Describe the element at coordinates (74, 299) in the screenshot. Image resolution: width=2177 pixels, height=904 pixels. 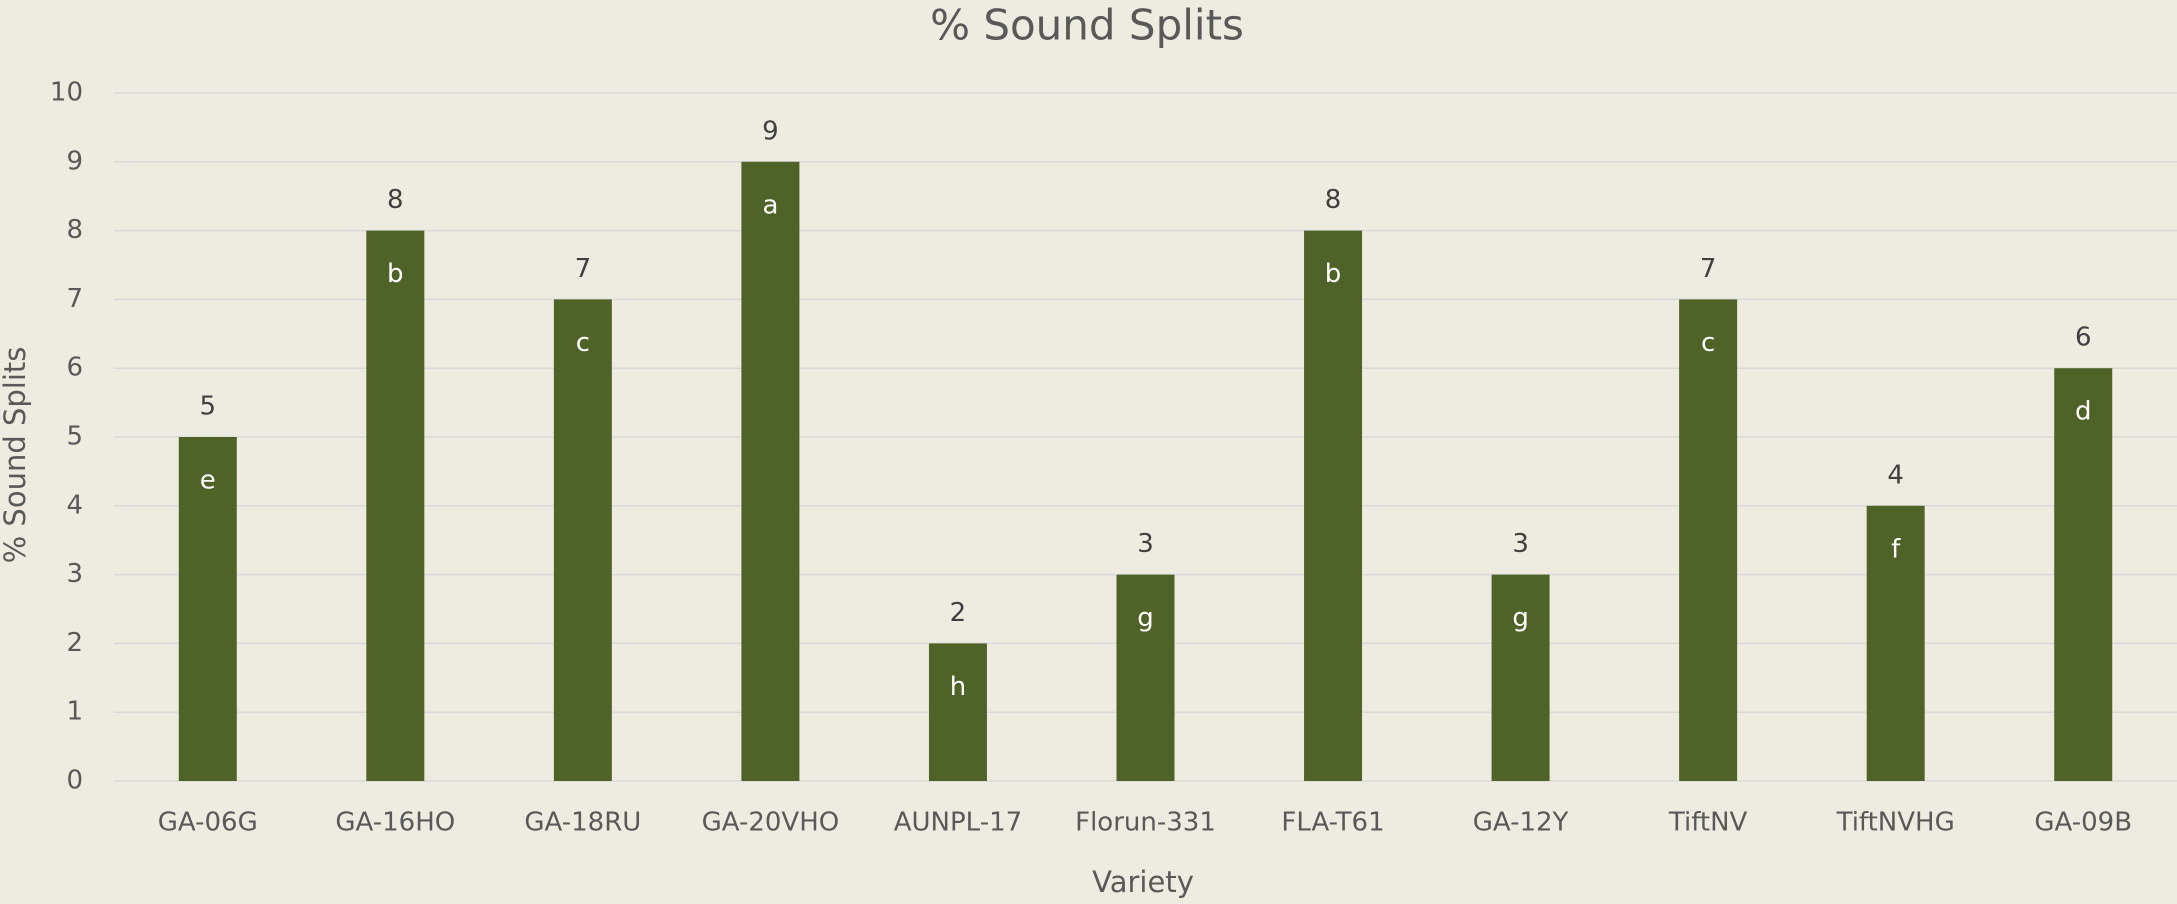
I see `y-tick-label: 7` at that location.